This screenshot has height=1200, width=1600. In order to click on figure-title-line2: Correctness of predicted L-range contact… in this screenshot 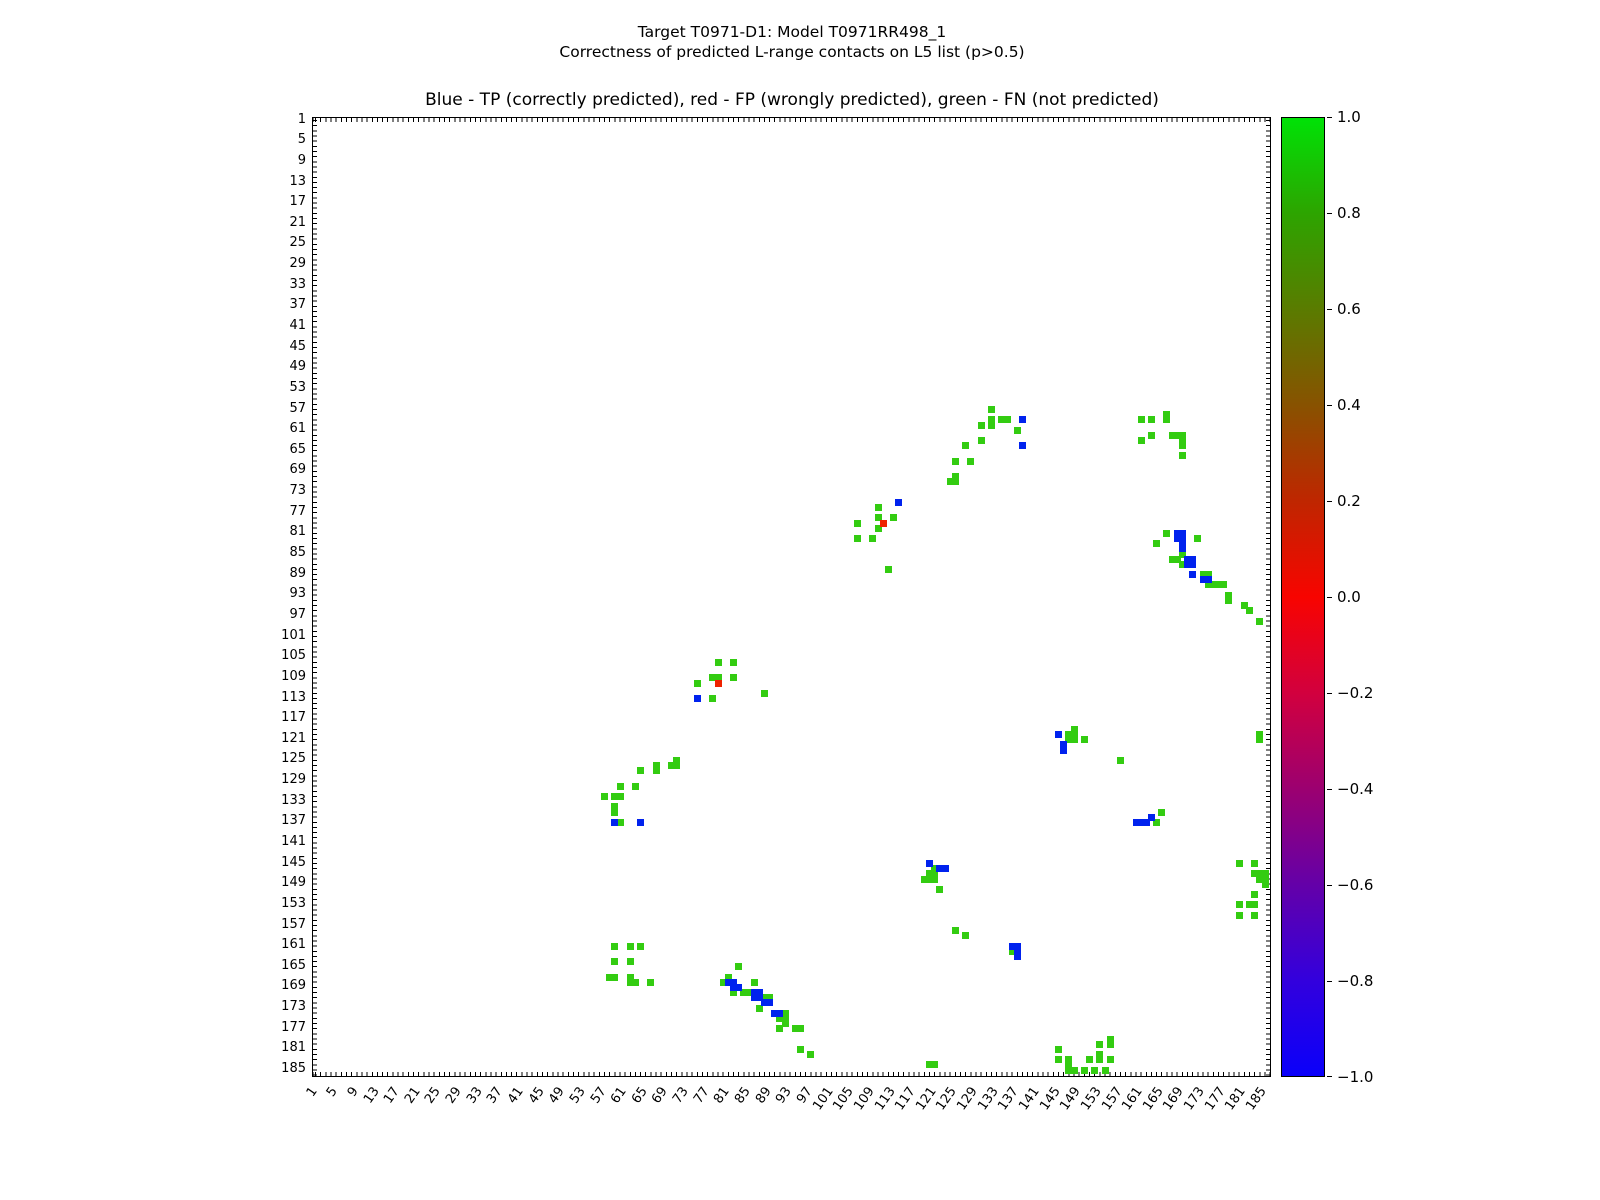, I will do `click(792, 52)`.